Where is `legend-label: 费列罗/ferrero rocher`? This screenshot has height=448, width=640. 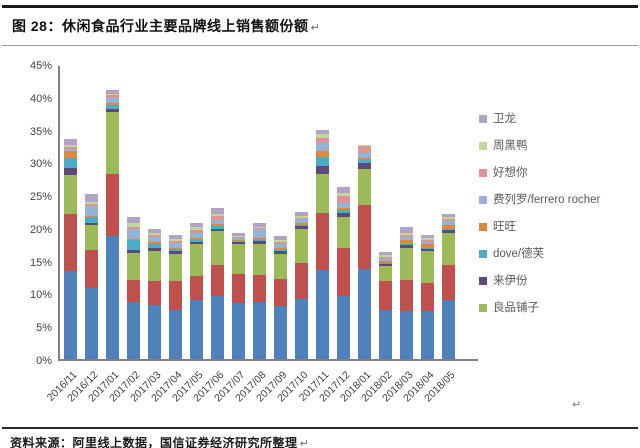 legend-label: 费列罗/ferrero rocher is located at coordinates (547, 200).